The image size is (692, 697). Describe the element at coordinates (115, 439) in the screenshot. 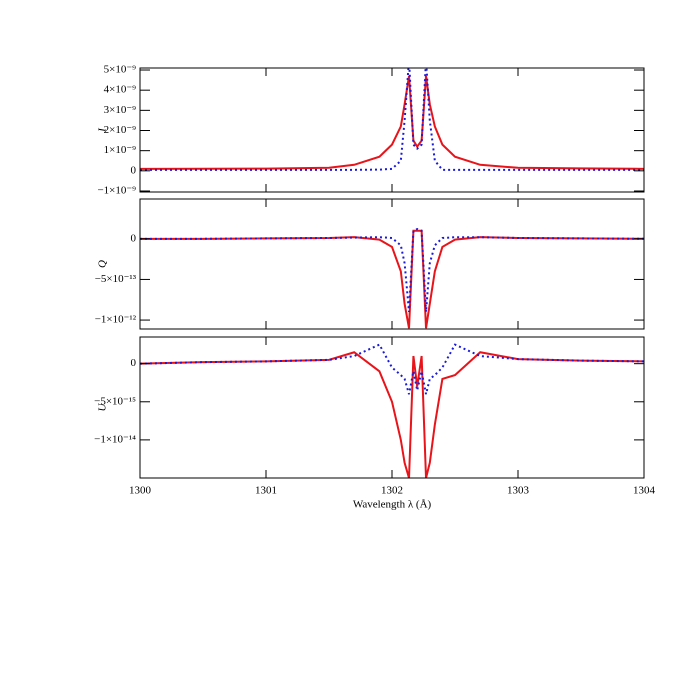

I see `y-tick-label: −1×10⁻¹⁴` at that location.